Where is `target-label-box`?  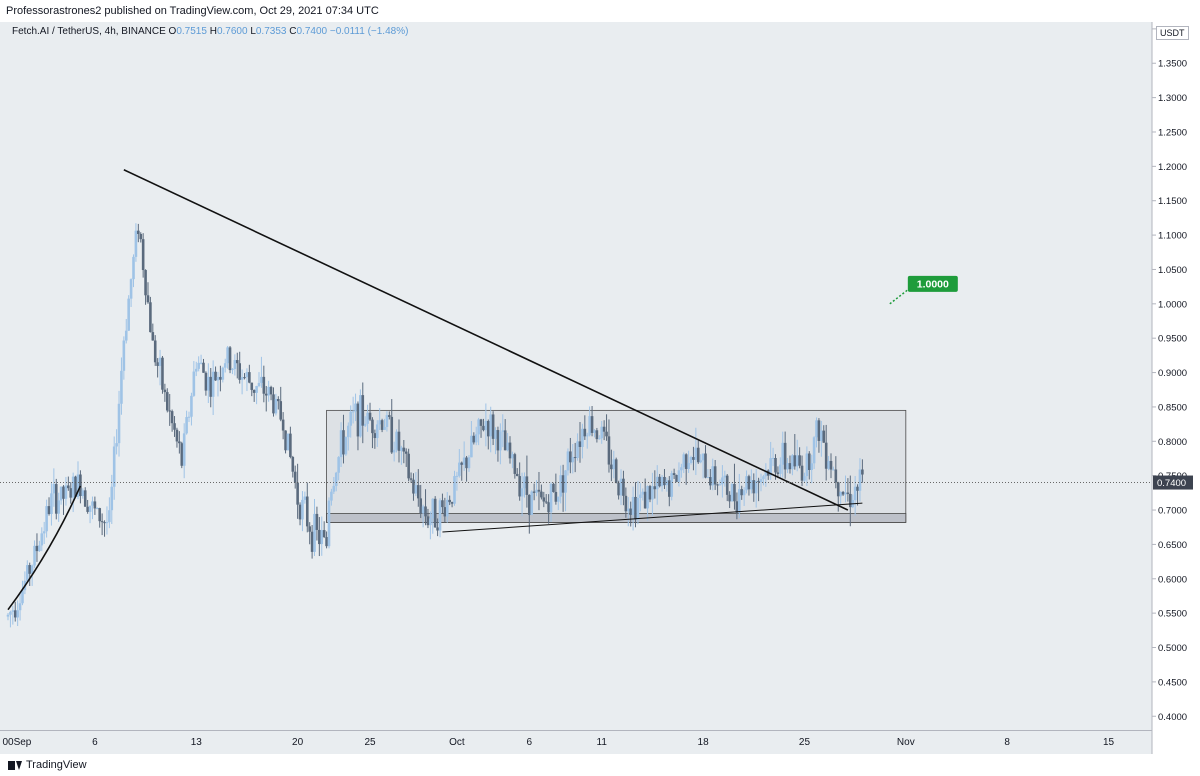 target-label-box is located at coordinates (932, 283).